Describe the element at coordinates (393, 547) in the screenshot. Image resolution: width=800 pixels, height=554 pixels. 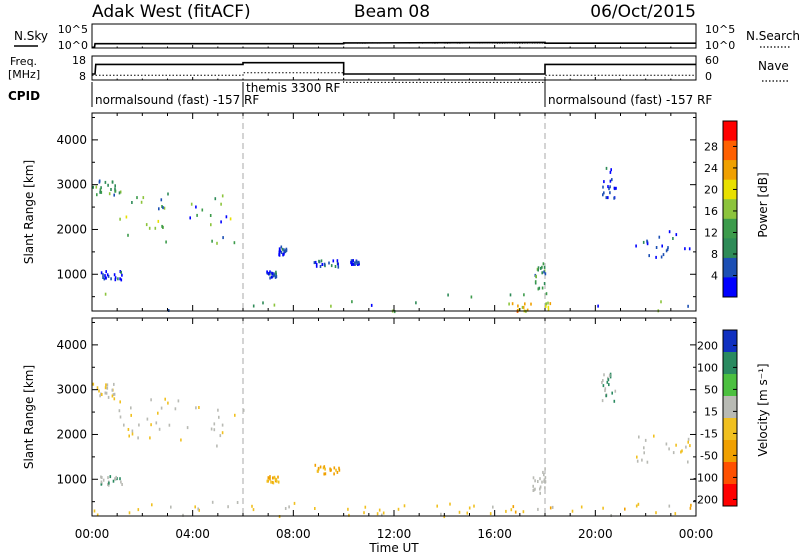
I see `x-axis-title: Time UT` at that location.